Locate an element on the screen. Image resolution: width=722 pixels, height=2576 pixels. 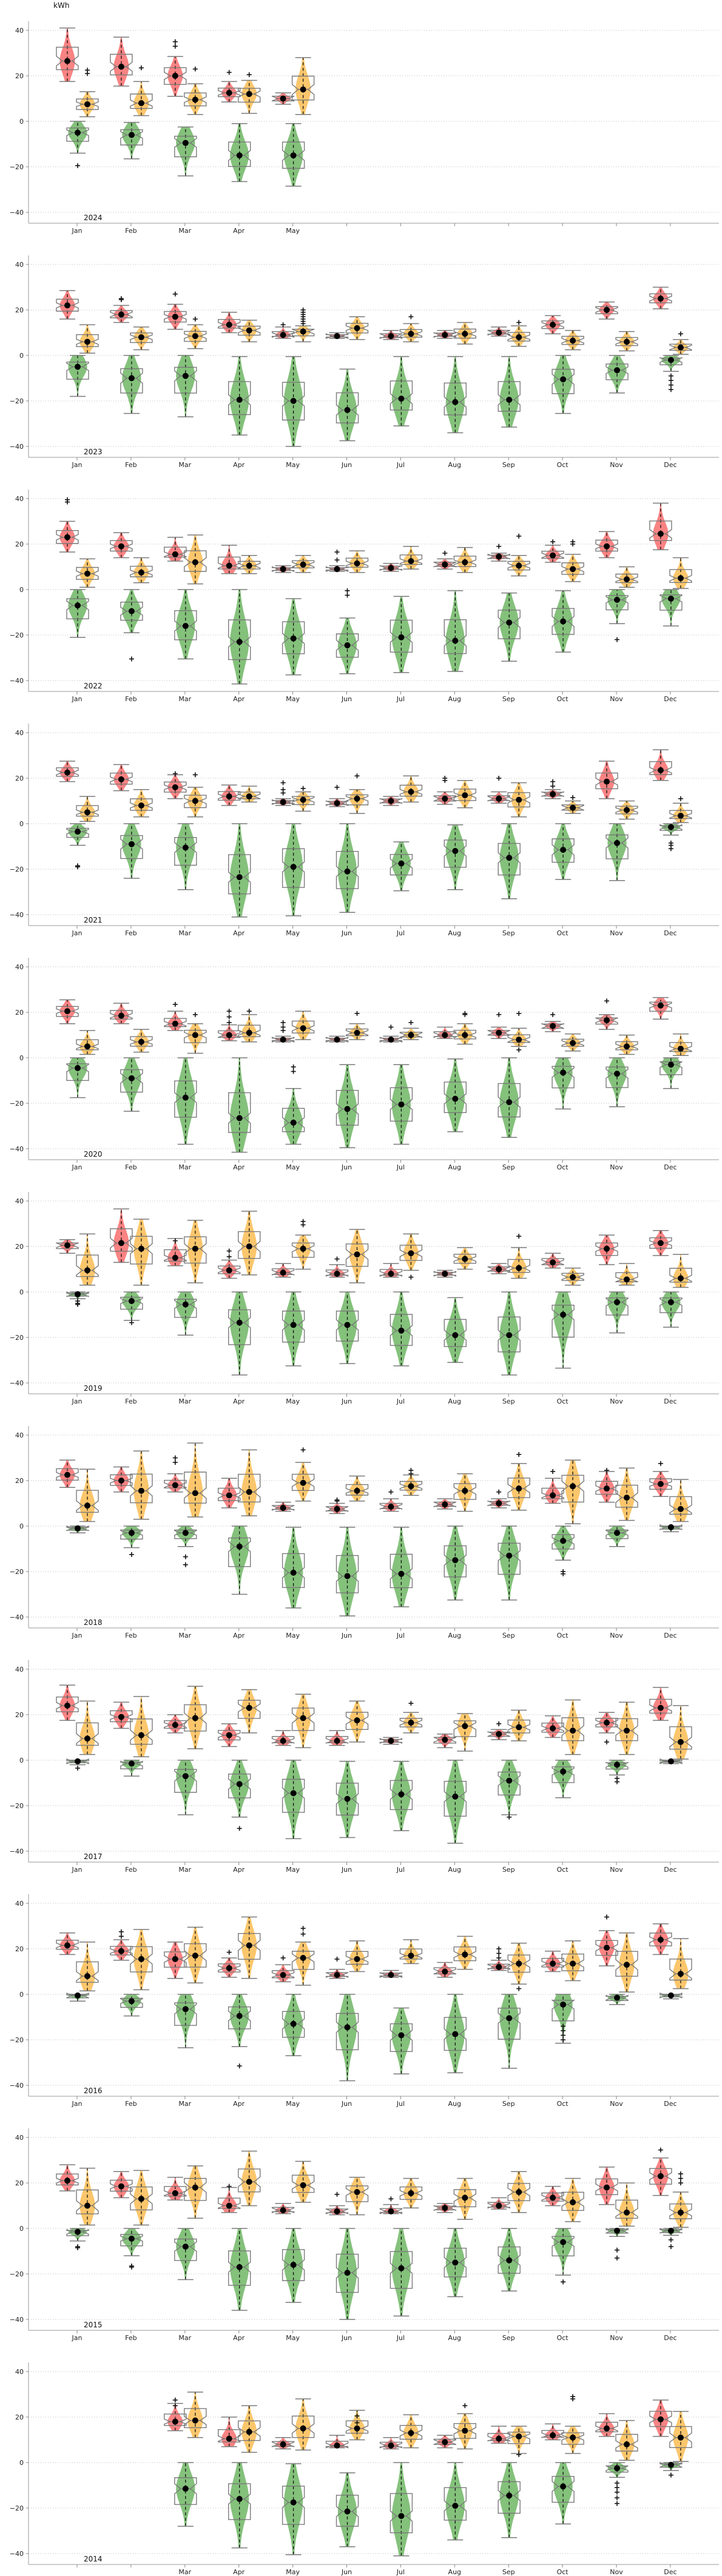
y-tick-label: −40 is located at coordinates (17, 2086).